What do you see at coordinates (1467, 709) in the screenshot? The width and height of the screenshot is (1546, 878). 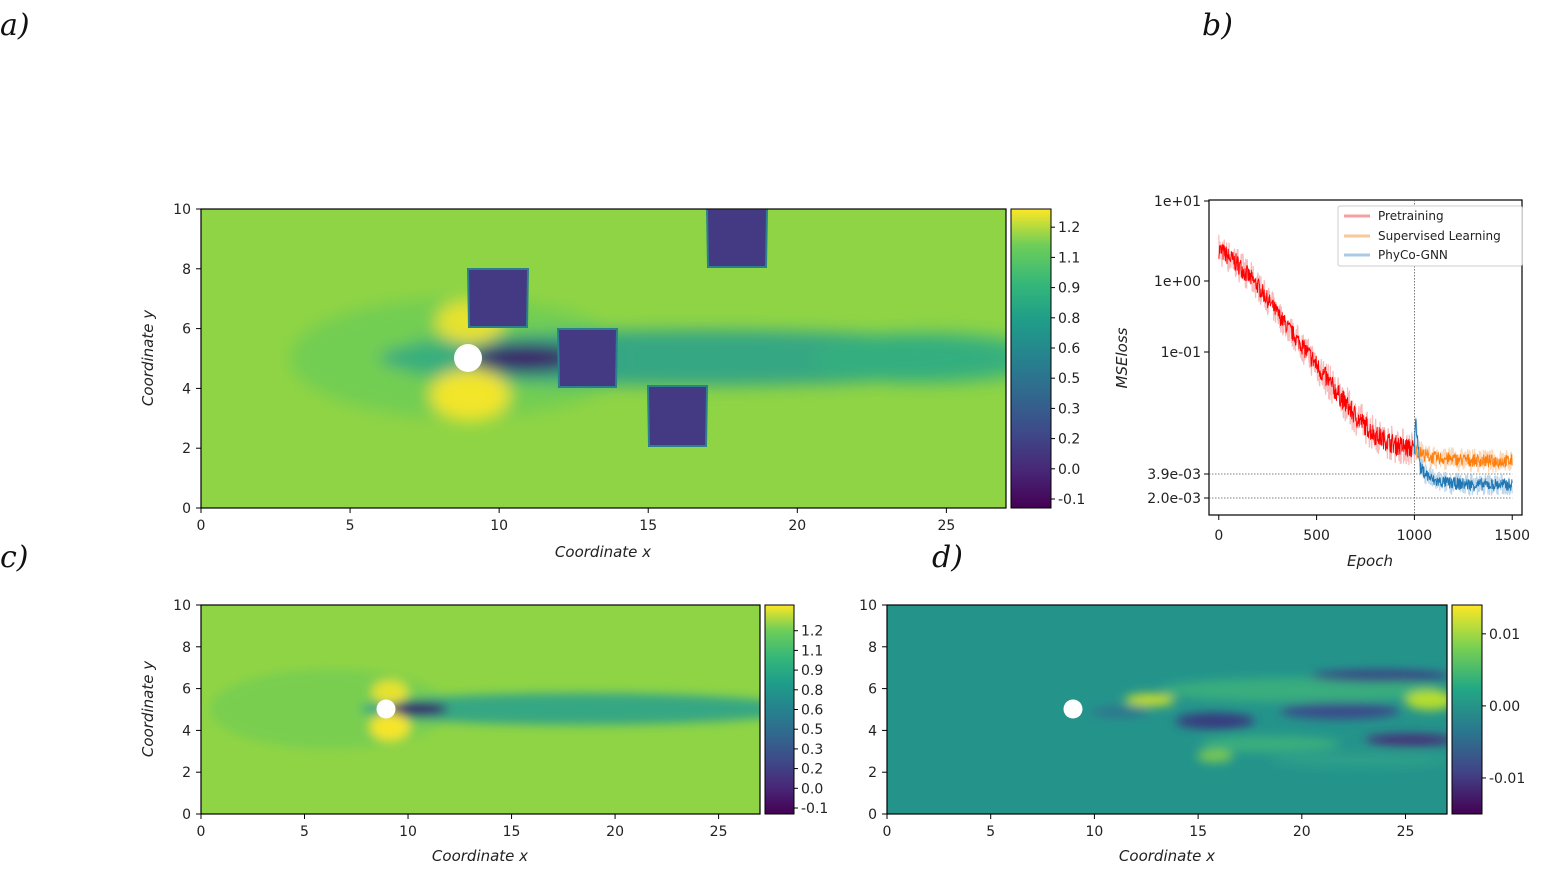 I see `colorbar-d` at bounding box center [1467, 709].